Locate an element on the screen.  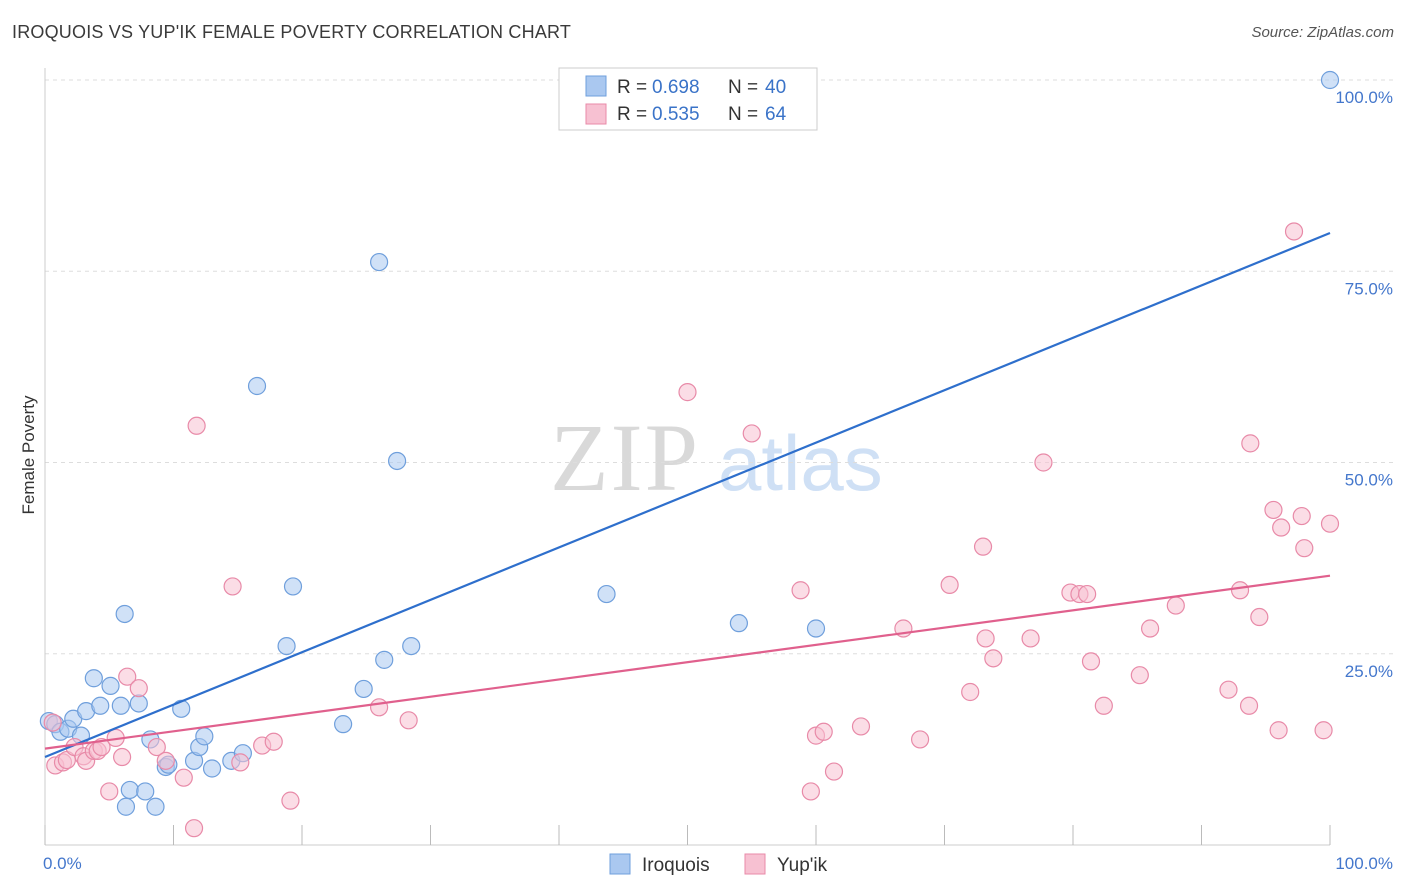
y-tick-label-2: 75.0% is located at coordinates (1369, 288).